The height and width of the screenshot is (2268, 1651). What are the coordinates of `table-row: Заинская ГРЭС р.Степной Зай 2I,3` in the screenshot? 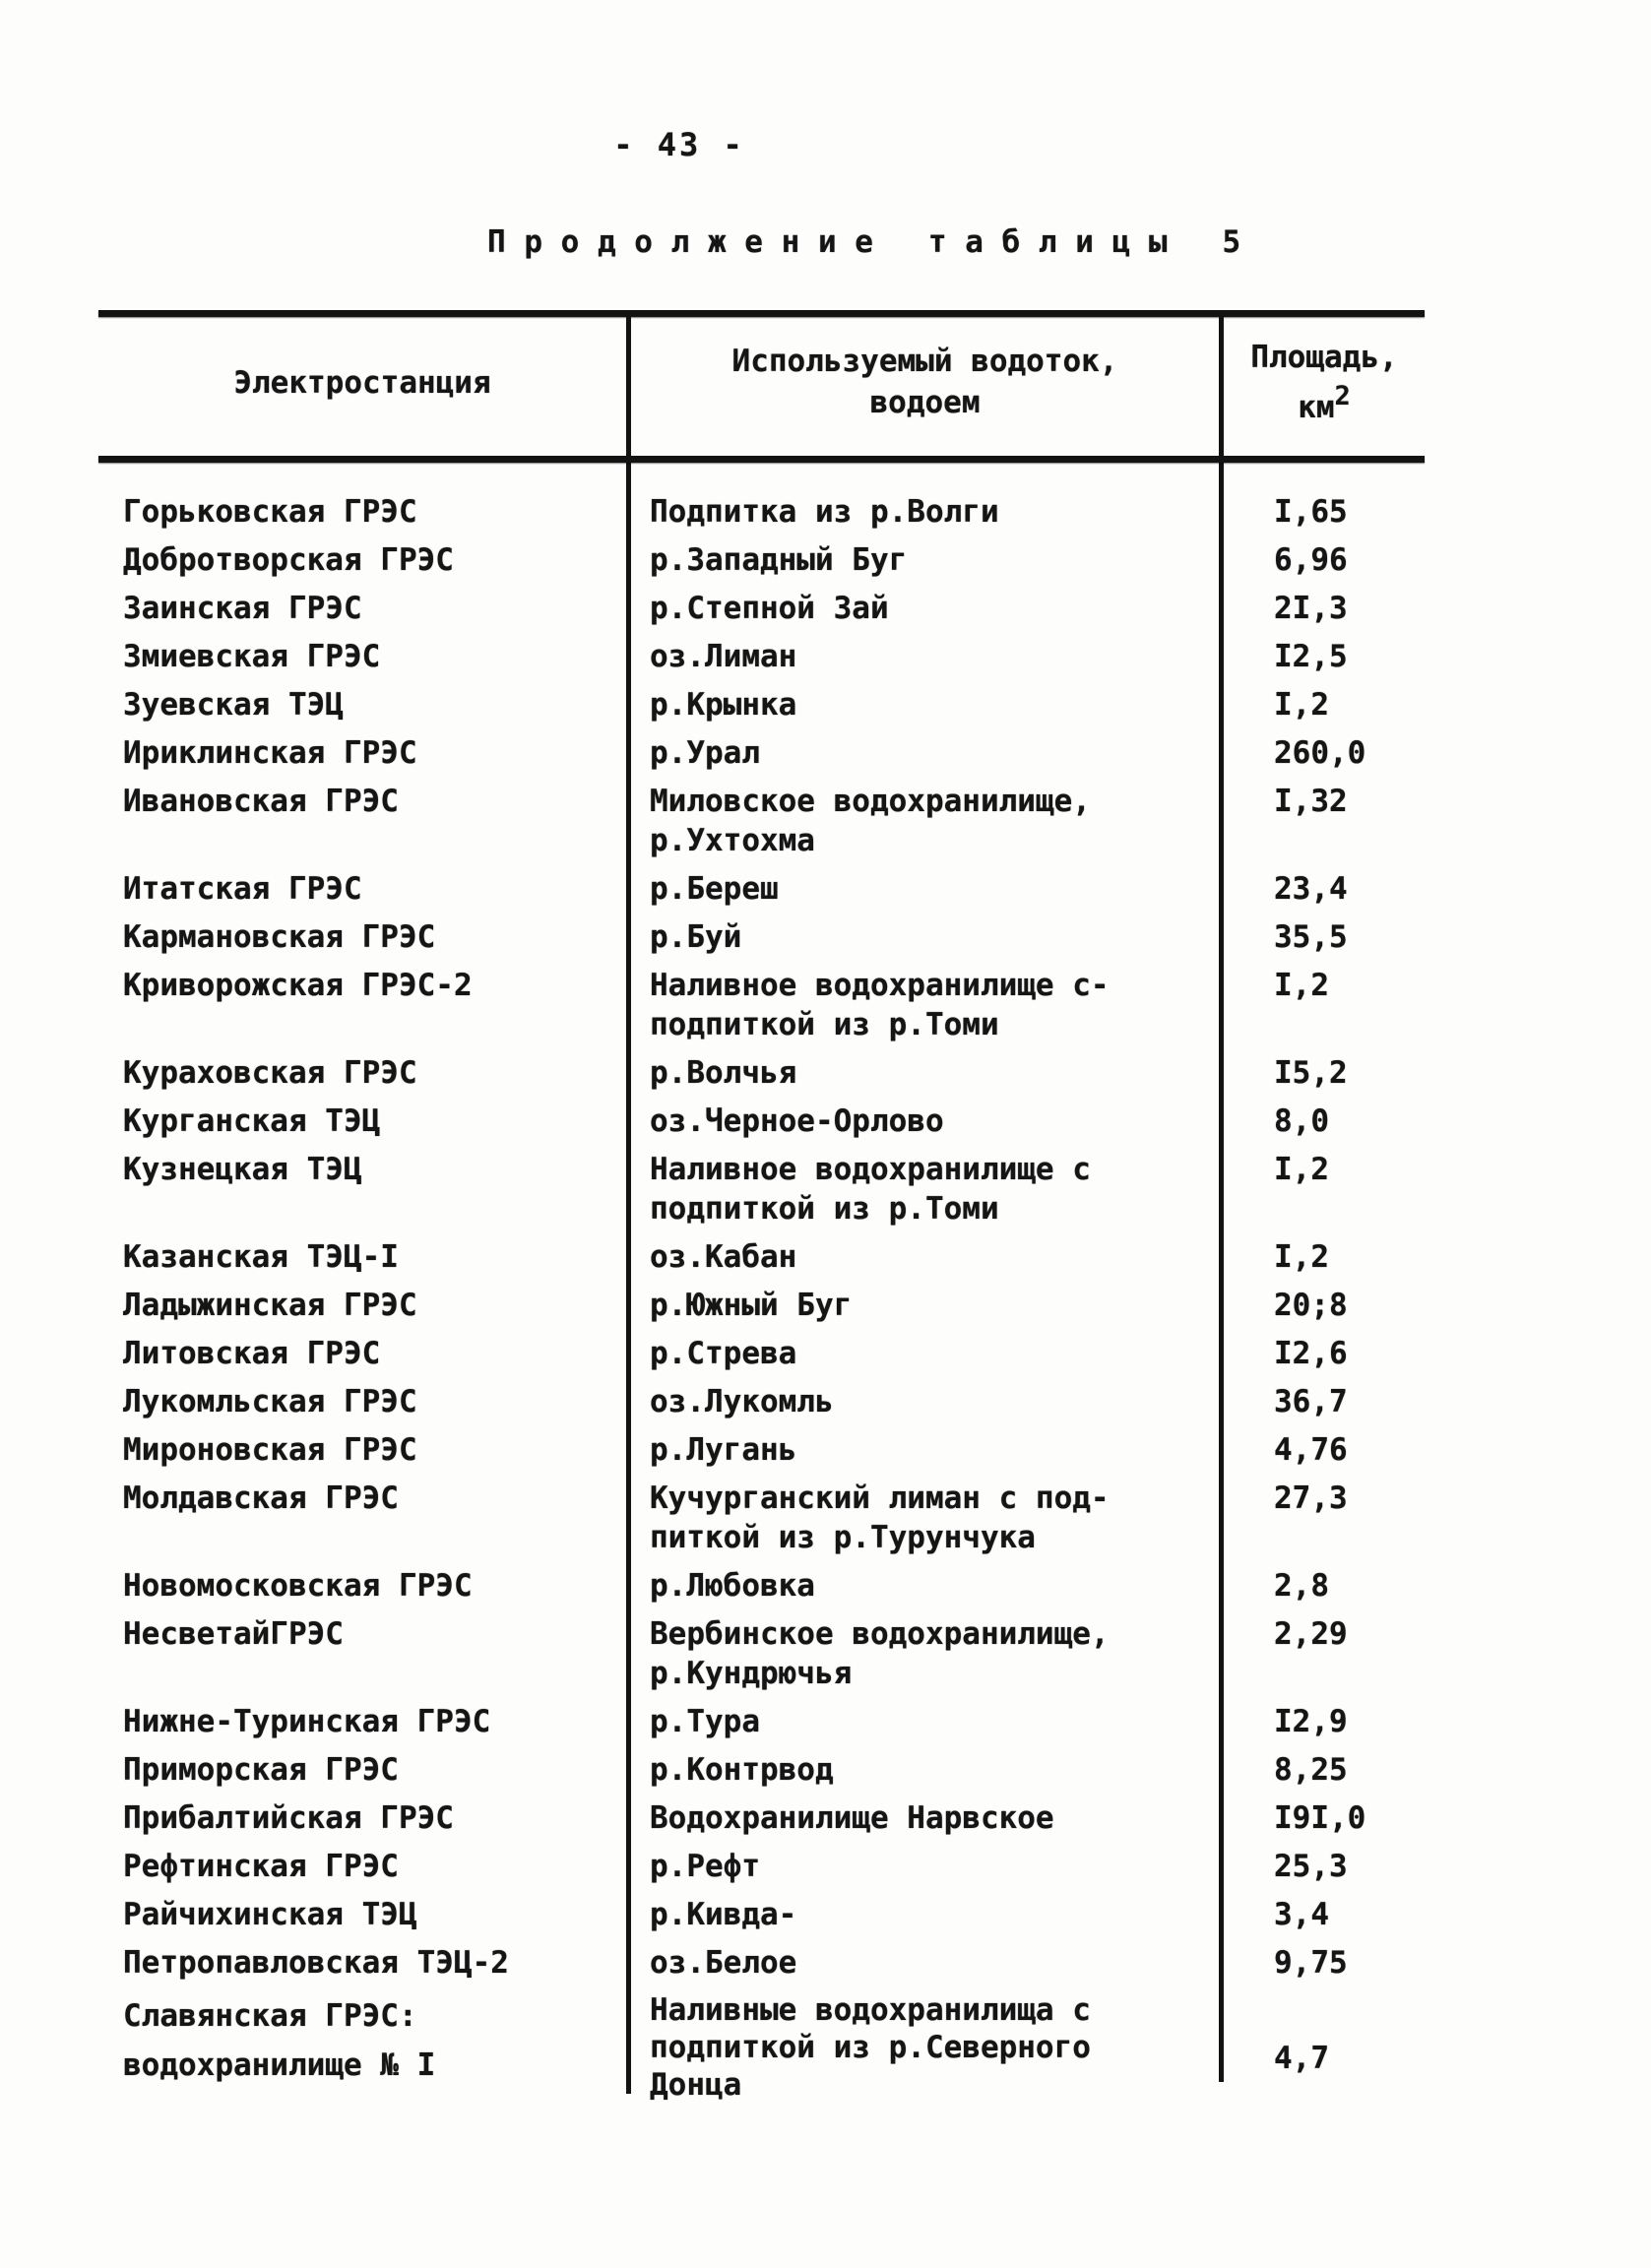 It's located at (761, 608).